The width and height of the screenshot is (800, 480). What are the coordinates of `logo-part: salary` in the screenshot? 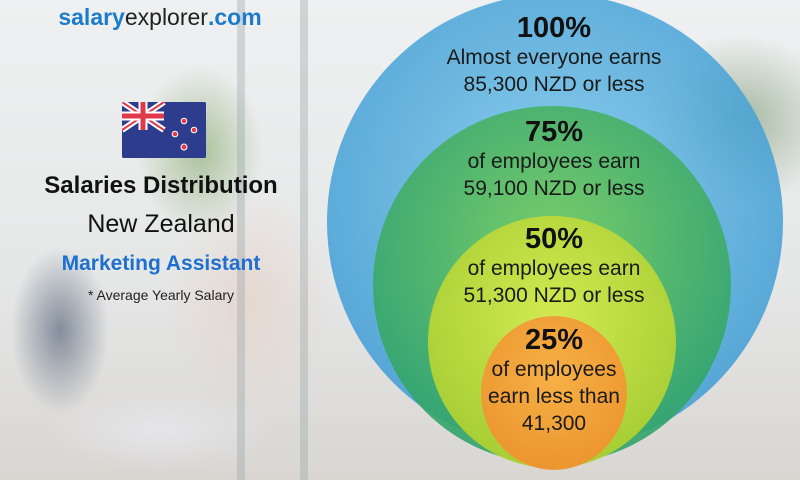 It's located at (91, 17).